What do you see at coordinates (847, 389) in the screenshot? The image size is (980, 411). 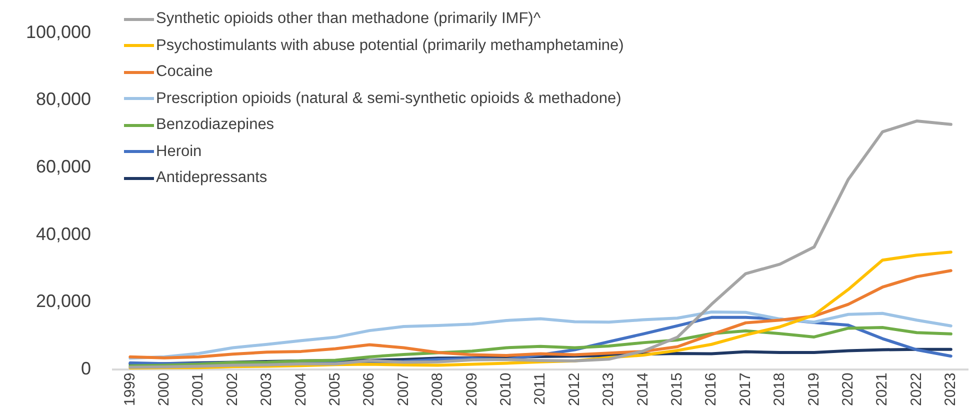 I see `x-tick-label: 2020` at bounding box center [847, 389].